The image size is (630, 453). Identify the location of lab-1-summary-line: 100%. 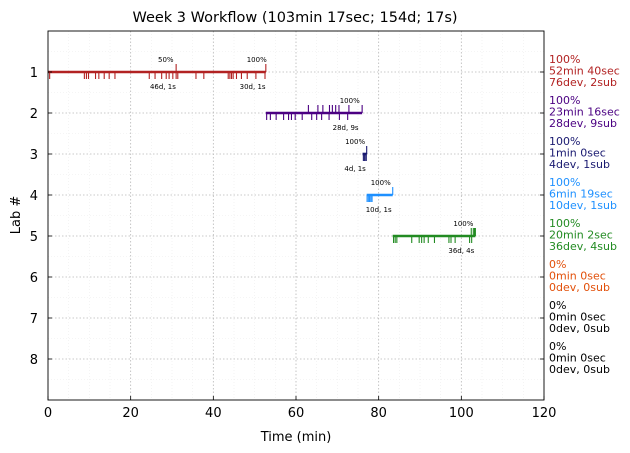
(564, 59).